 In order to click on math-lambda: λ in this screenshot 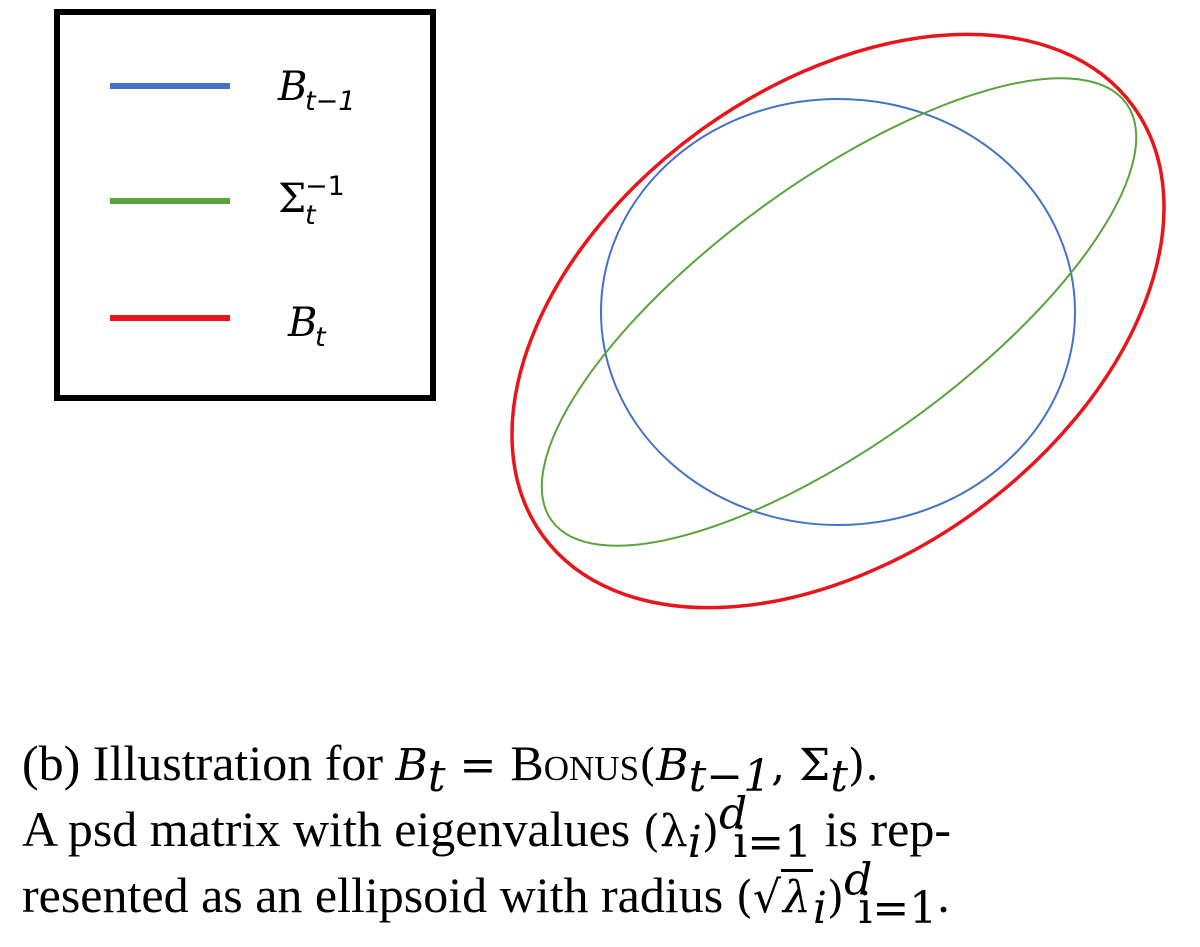, I will do `click(796, 896)`.